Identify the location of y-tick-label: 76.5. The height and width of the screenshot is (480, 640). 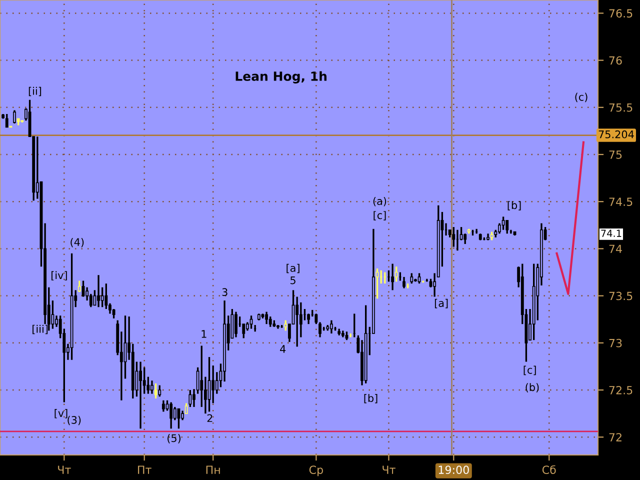
(620, 13).